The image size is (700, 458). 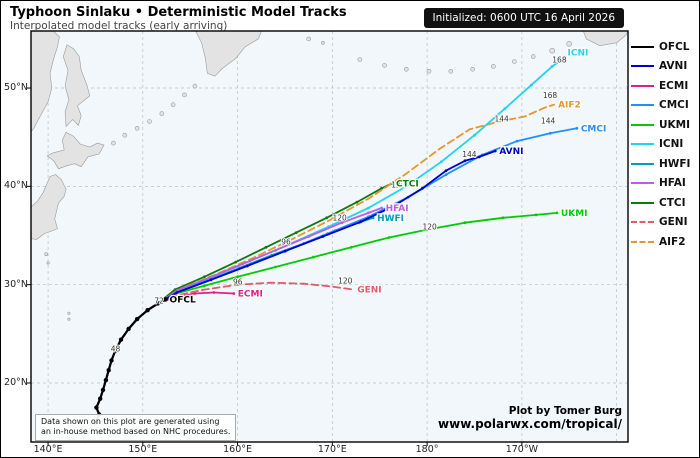 I want to click on track-label-ukmi: UKMI, so click(x=574, y=214).